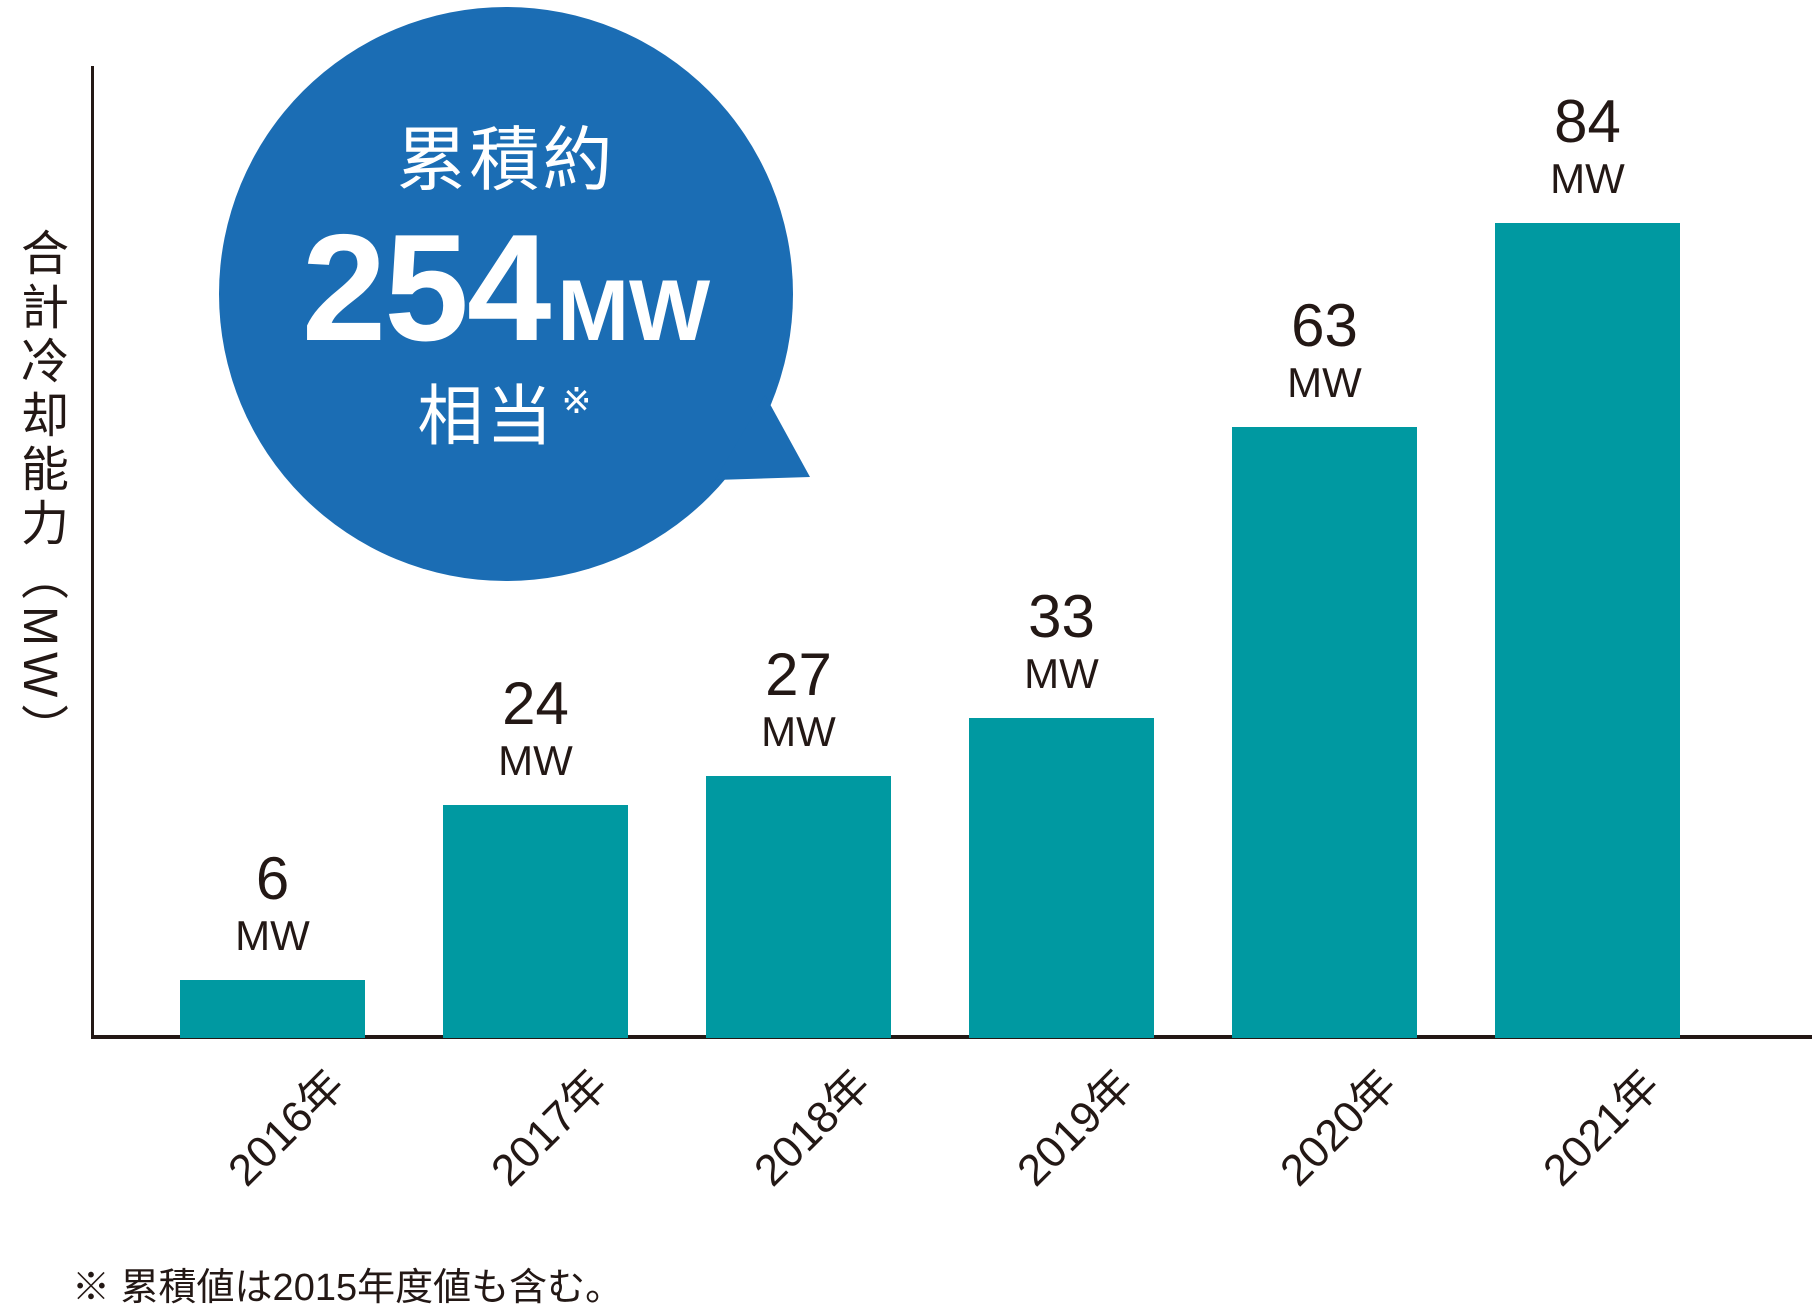 The image size is (1820, 1312). What do you see at coordinates (426, 287) in the screenshot?
I see `bubble-value: 254` at bounding box center [426, 287].